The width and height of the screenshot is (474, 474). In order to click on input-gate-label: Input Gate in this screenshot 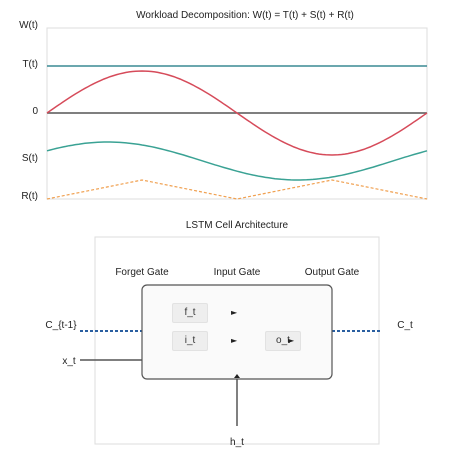, I will do `click(237, 272)`.